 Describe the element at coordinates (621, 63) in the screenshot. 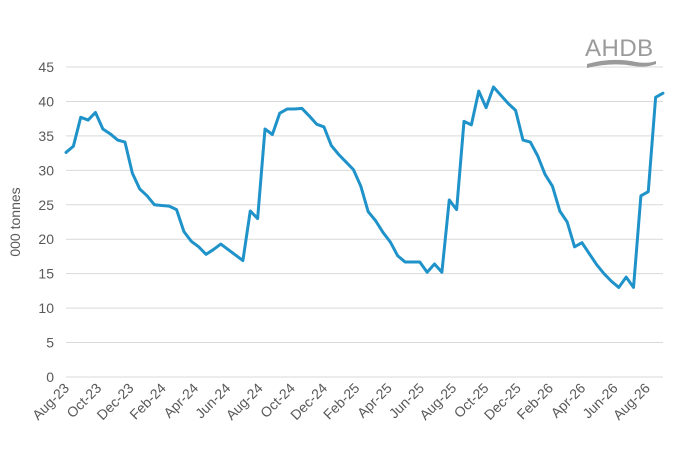

I see `logo-wave-icon` at that location.